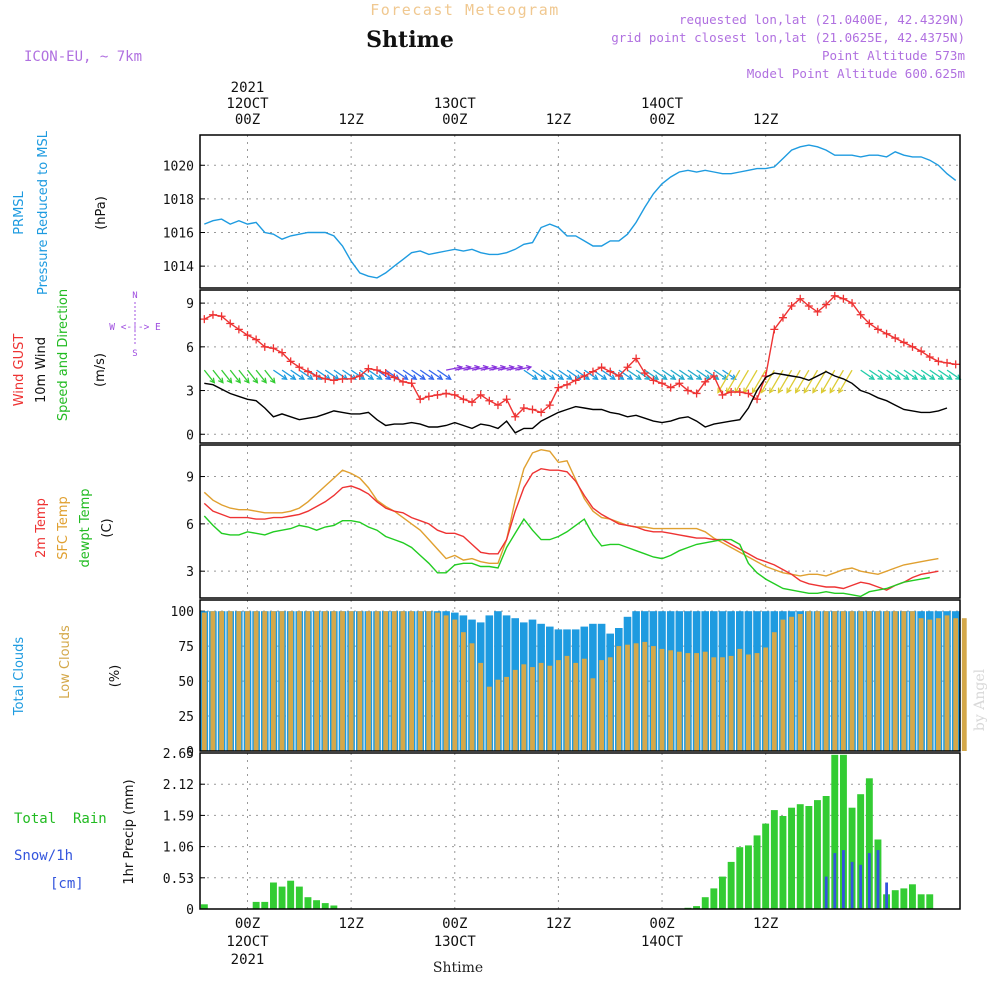  What do you see at coordinates (60, 819) in the screenshot?
I see `rain-label: Total Rain` at bounding box center [60, 819].